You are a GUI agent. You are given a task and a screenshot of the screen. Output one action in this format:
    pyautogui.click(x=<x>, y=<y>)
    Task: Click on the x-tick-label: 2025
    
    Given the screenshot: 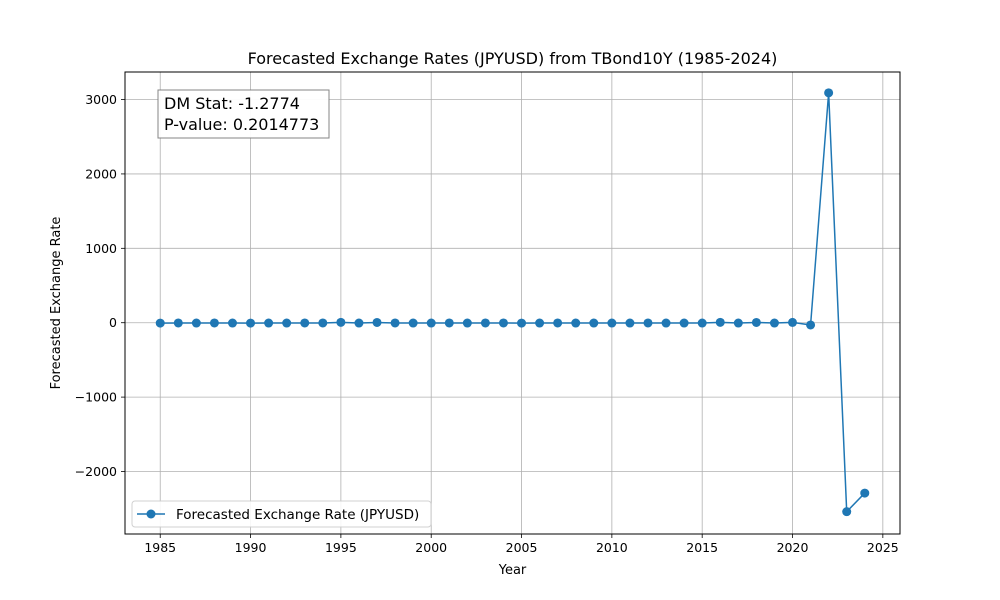 What is the action you would take?
    pyautogui.click(x=883, y=547)
    